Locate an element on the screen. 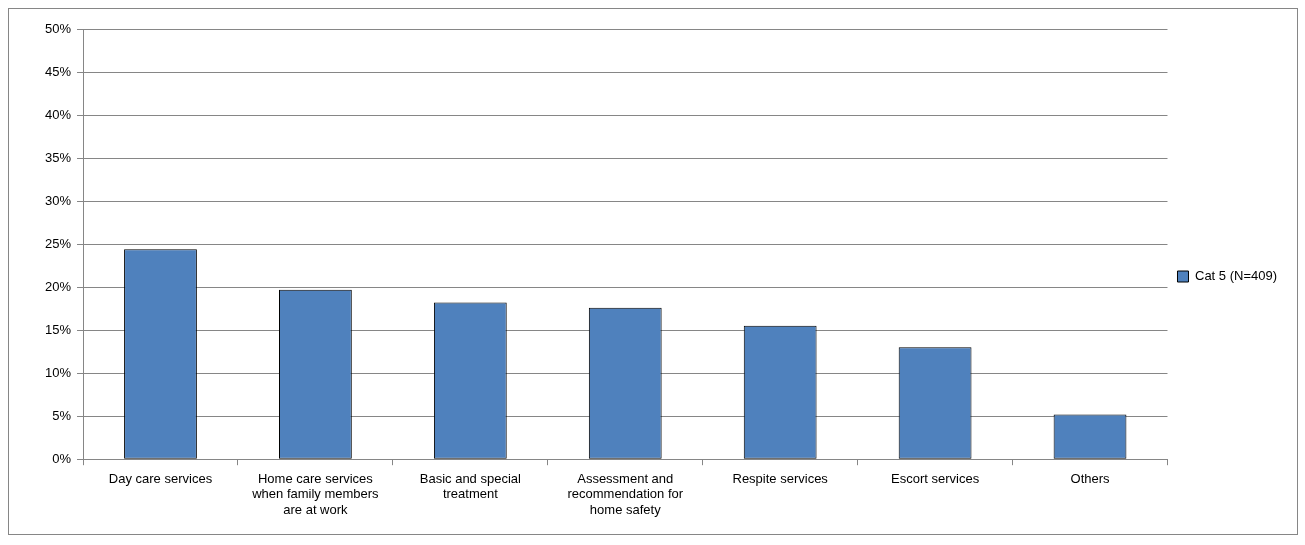 The width and height of the screenshot is (1305, 545). y-tick-label: 25% is located at coordinates (58, 243).